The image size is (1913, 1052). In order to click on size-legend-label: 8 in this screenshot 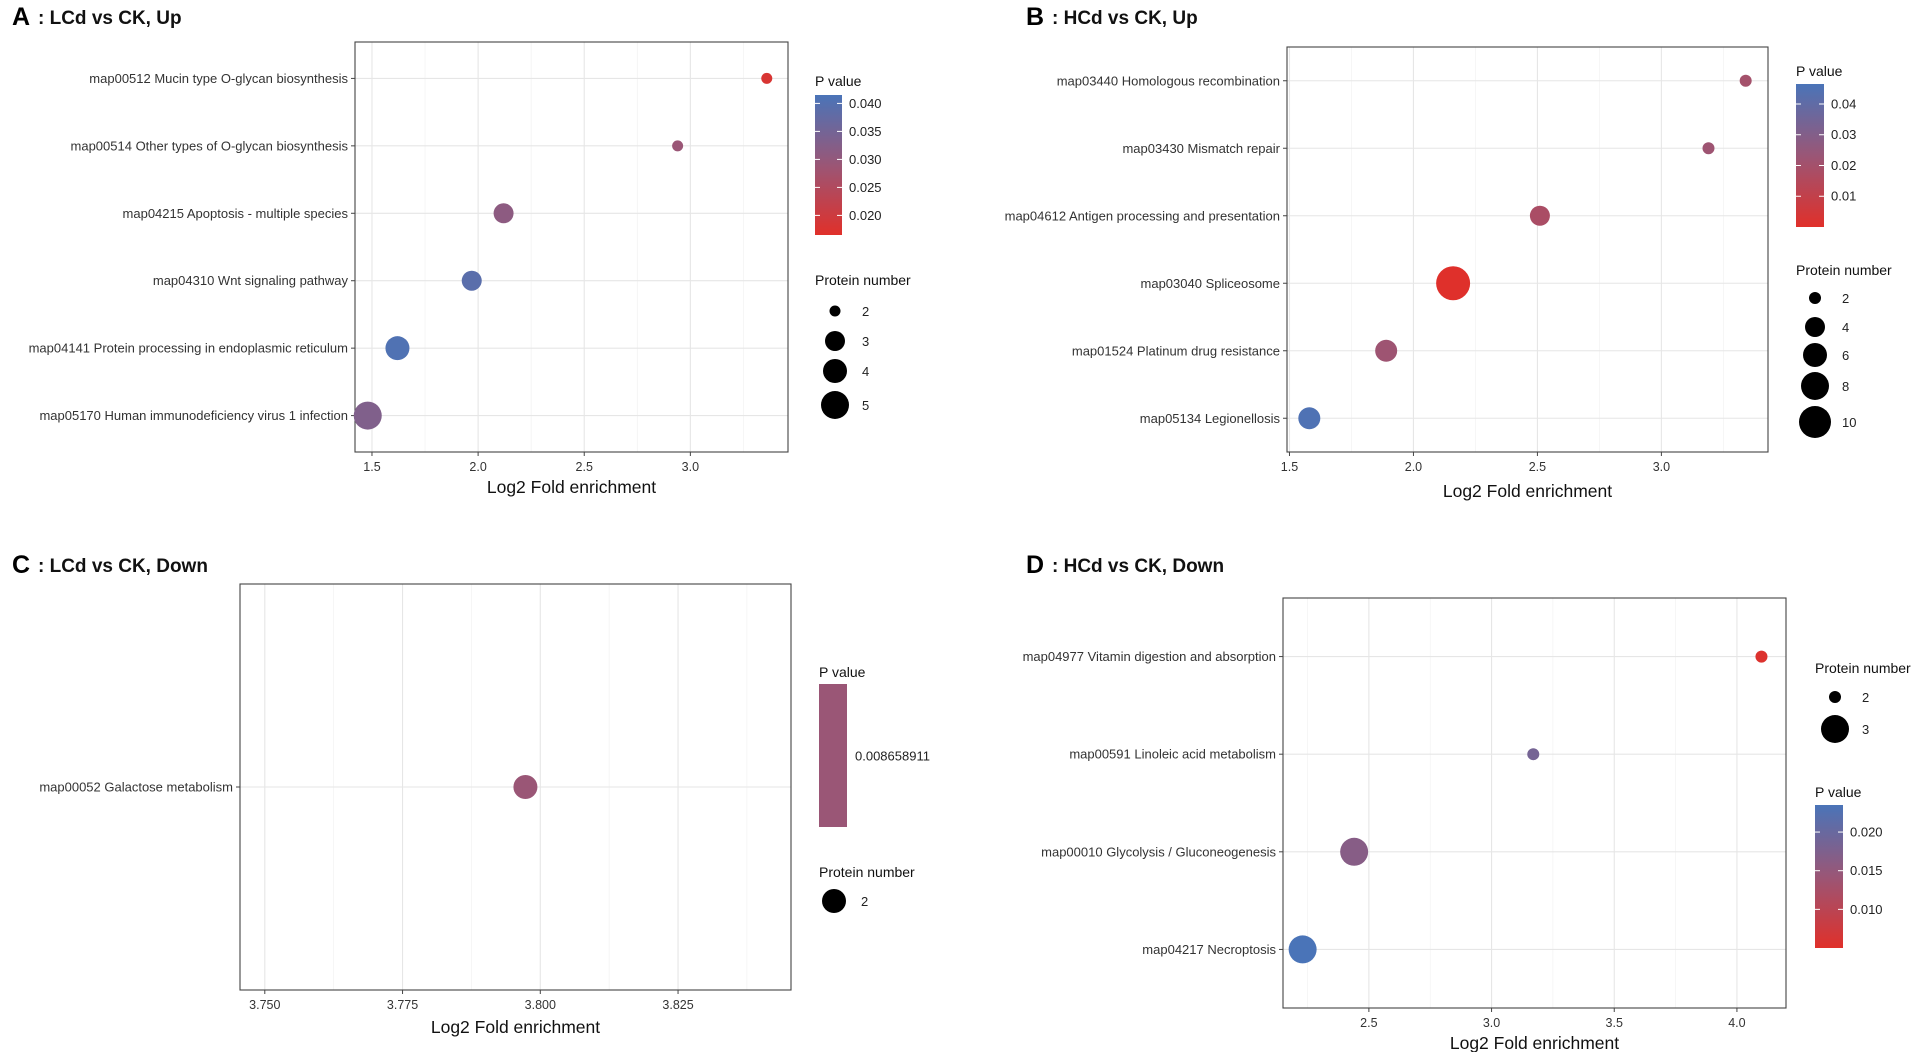, I will do `click(1845, 386)`.